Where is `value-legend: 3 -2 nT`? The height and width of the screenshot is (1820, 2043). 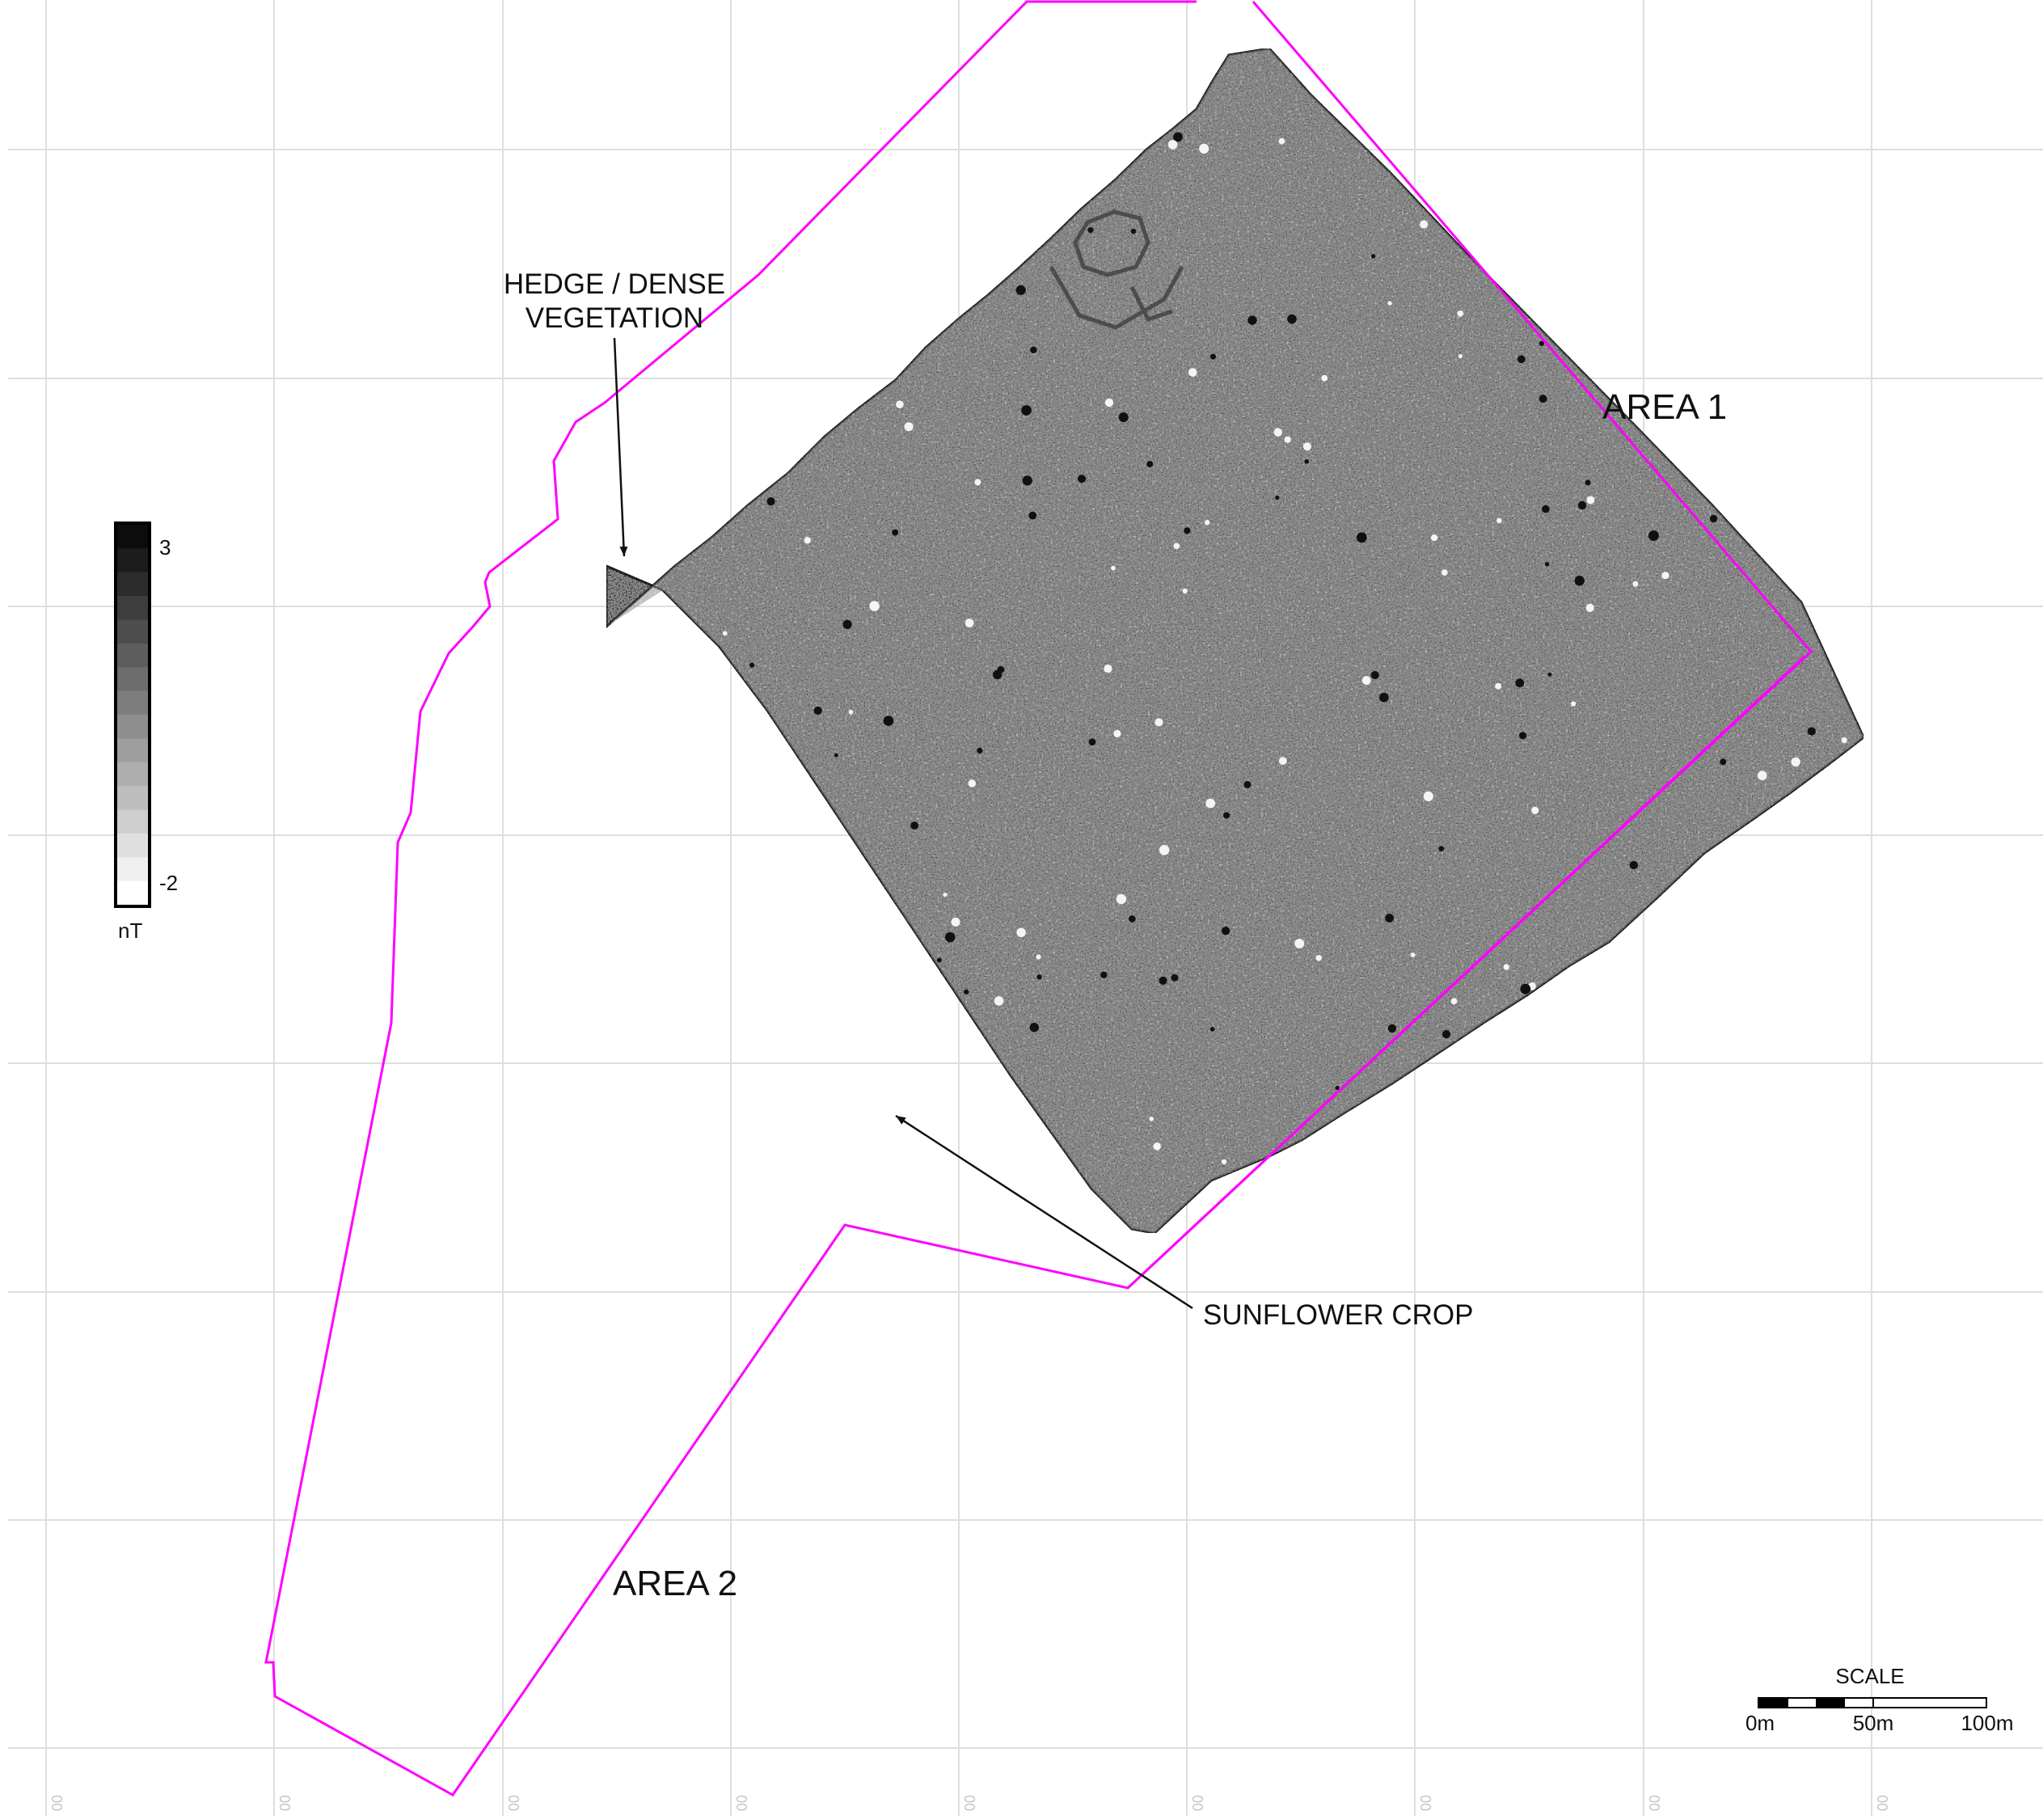
value-legend: 3 -2 nT is located at coordinates (146, 732).